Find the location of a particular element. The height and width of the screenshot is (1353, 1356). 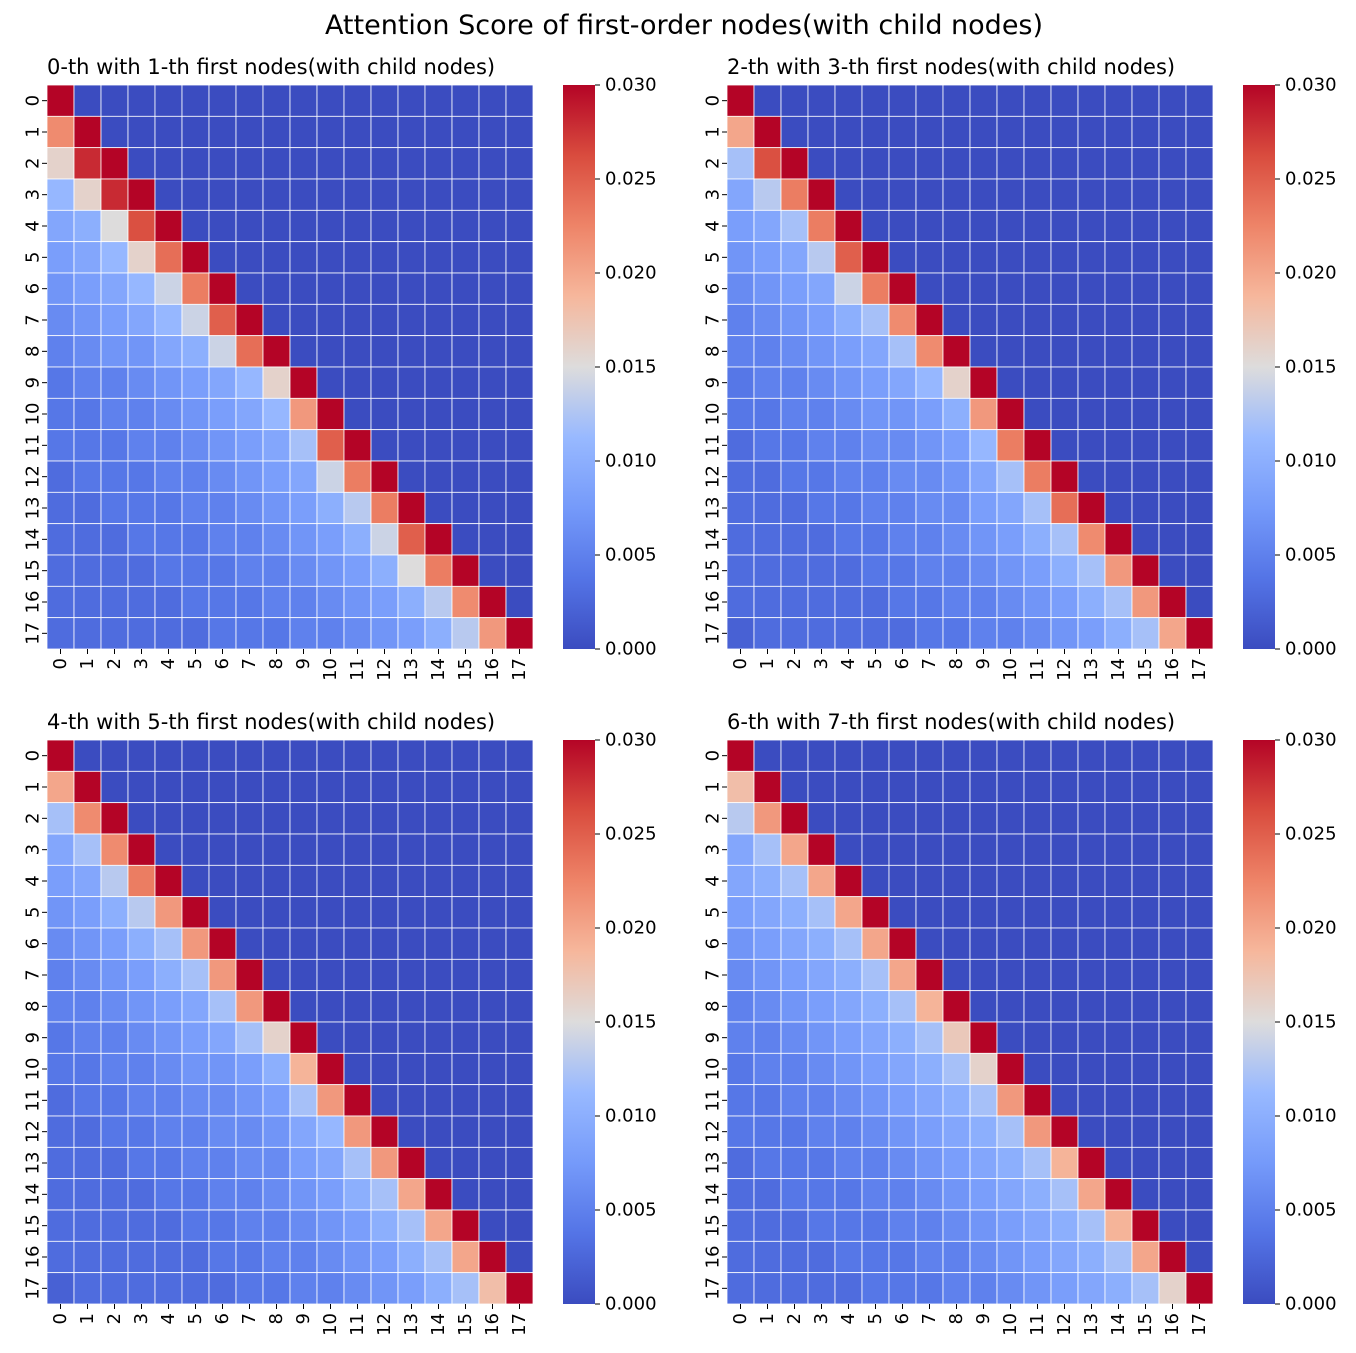

x-tick-label: 17 is located at coordinates (519, 669).